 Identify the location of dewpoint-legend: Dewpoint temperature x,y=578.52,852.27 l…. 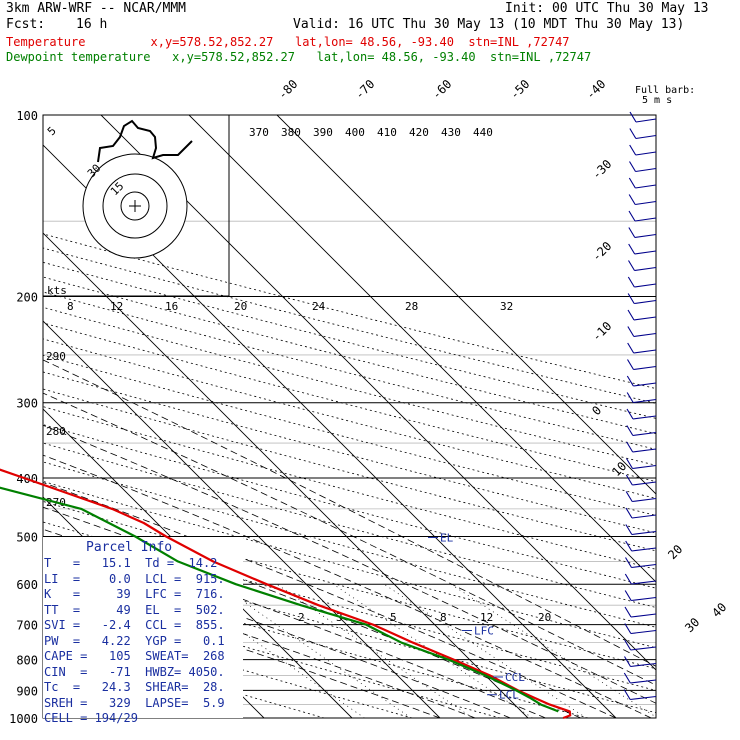
(299, 57).